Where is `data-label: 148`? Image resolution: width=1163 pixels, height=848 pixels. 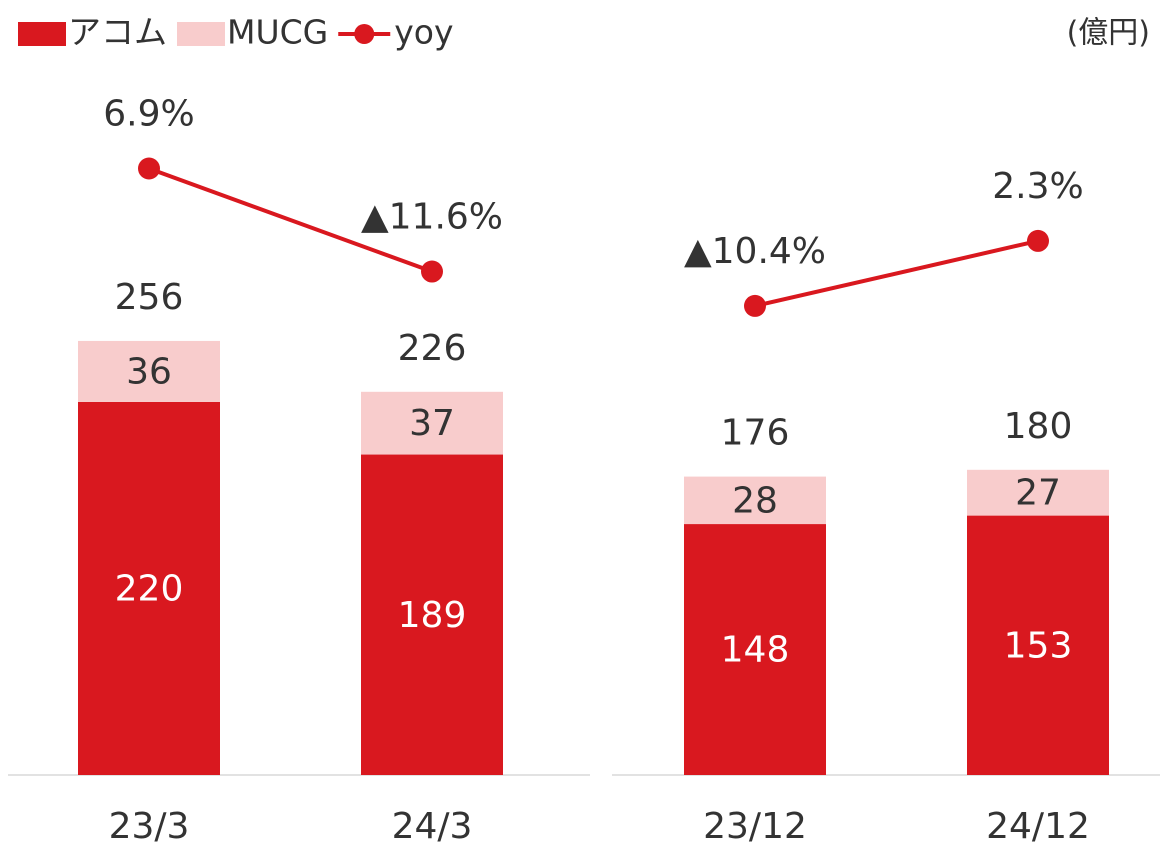
data-label: 148 is located at coordinates (755, 650).